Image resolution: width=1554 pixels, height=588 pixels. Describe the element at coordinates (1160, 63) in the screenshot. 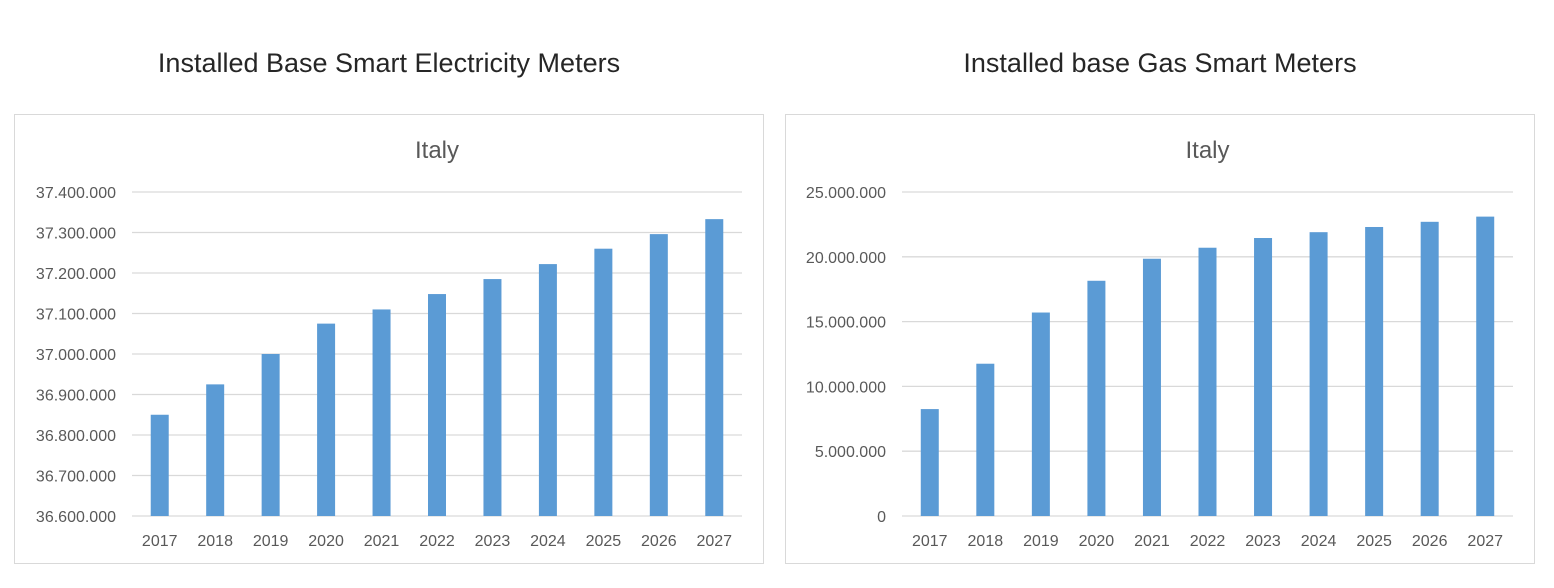

I see `headline-gas: Installed base Gas Smart Meters` at that location.